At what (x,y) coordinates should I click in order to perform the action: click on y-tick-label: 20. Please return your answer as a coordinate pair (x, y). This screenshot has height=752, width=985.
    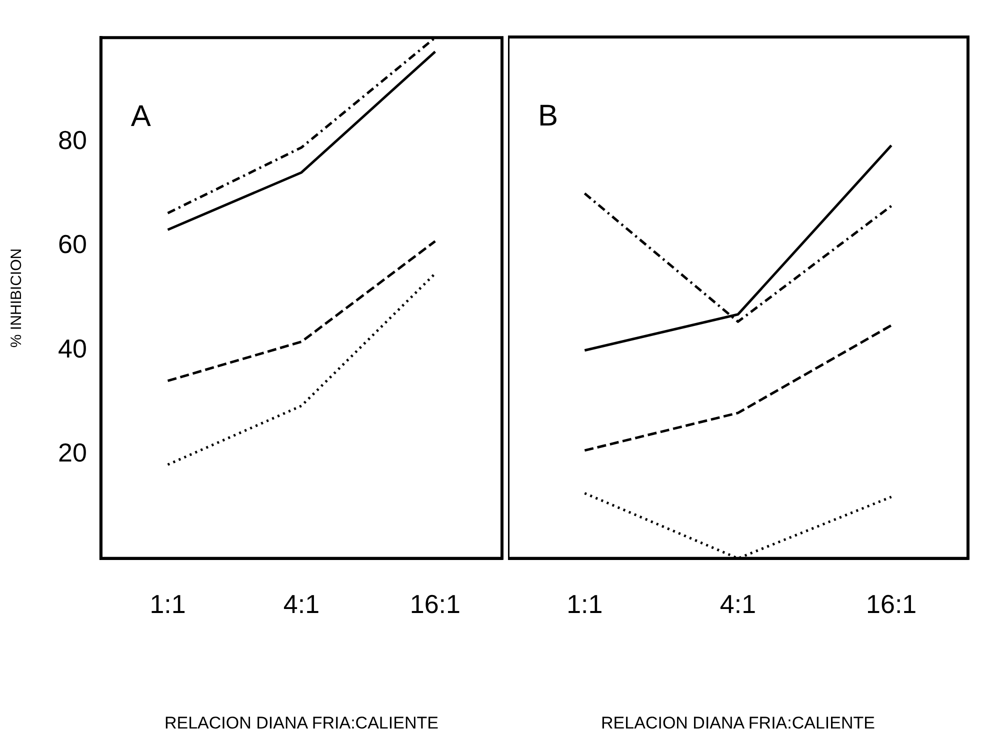
    Looking at the image, I should click on (72, 452).